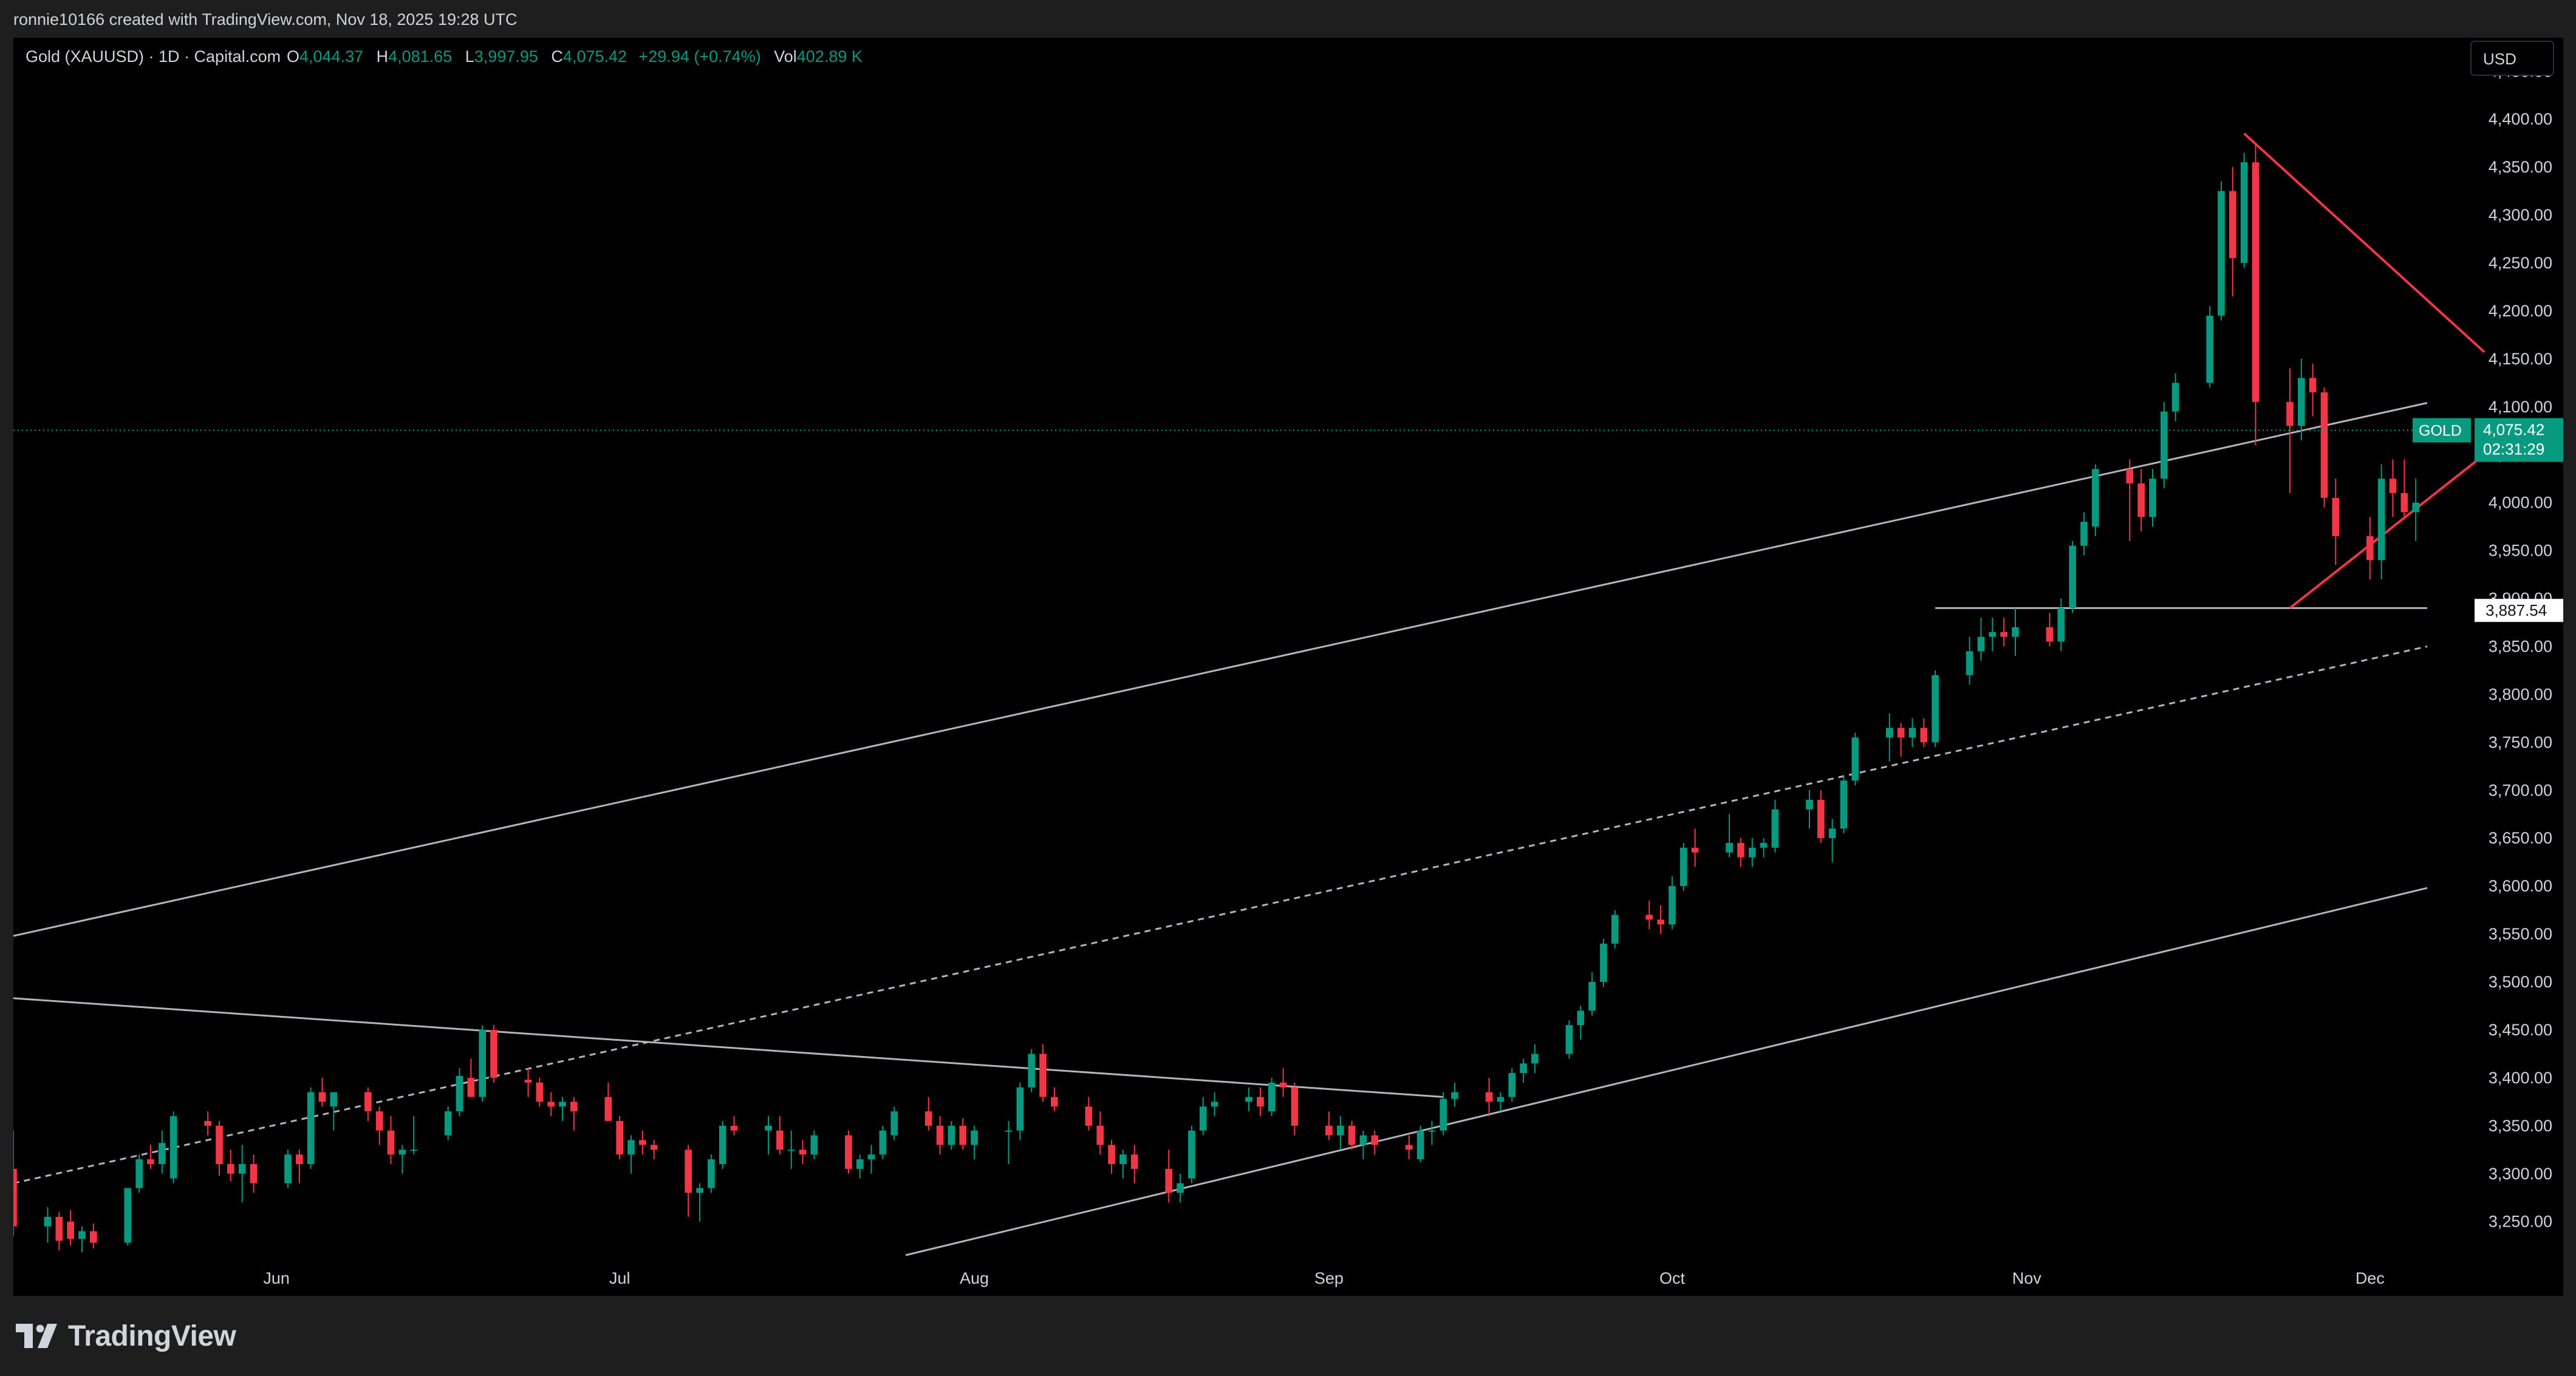 The height and width of the screenshot is (1376, 2576). What do you see at coordinates (2516, 610) in the screenshot?
I see `level-tag-value: 3,887.54` at bounding box center [2516, 610].